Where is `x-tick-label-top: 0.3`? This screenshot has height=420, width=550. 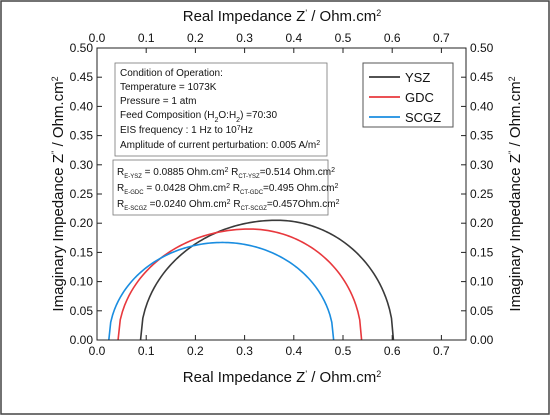
x-tick-label-top: 0.3 is located at coordinates (244, 38).